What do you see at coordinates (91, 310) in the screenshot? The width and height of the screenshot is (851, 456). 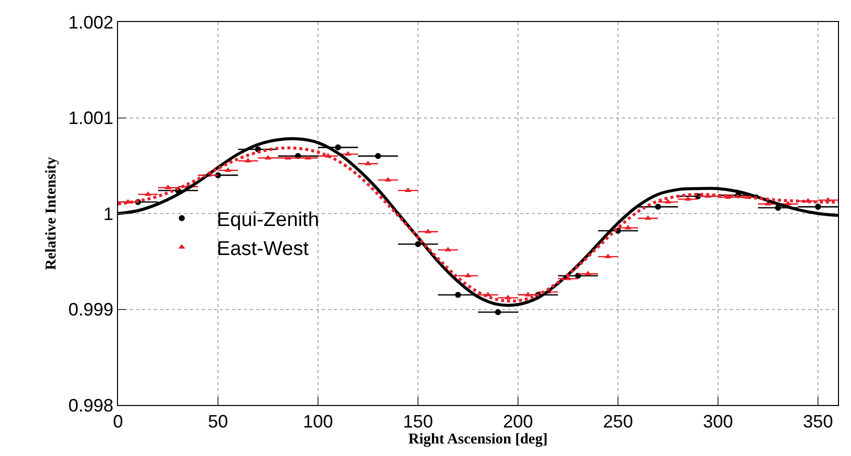 I see `y-tick-label: 0.999` at bounding box center [91, 310].